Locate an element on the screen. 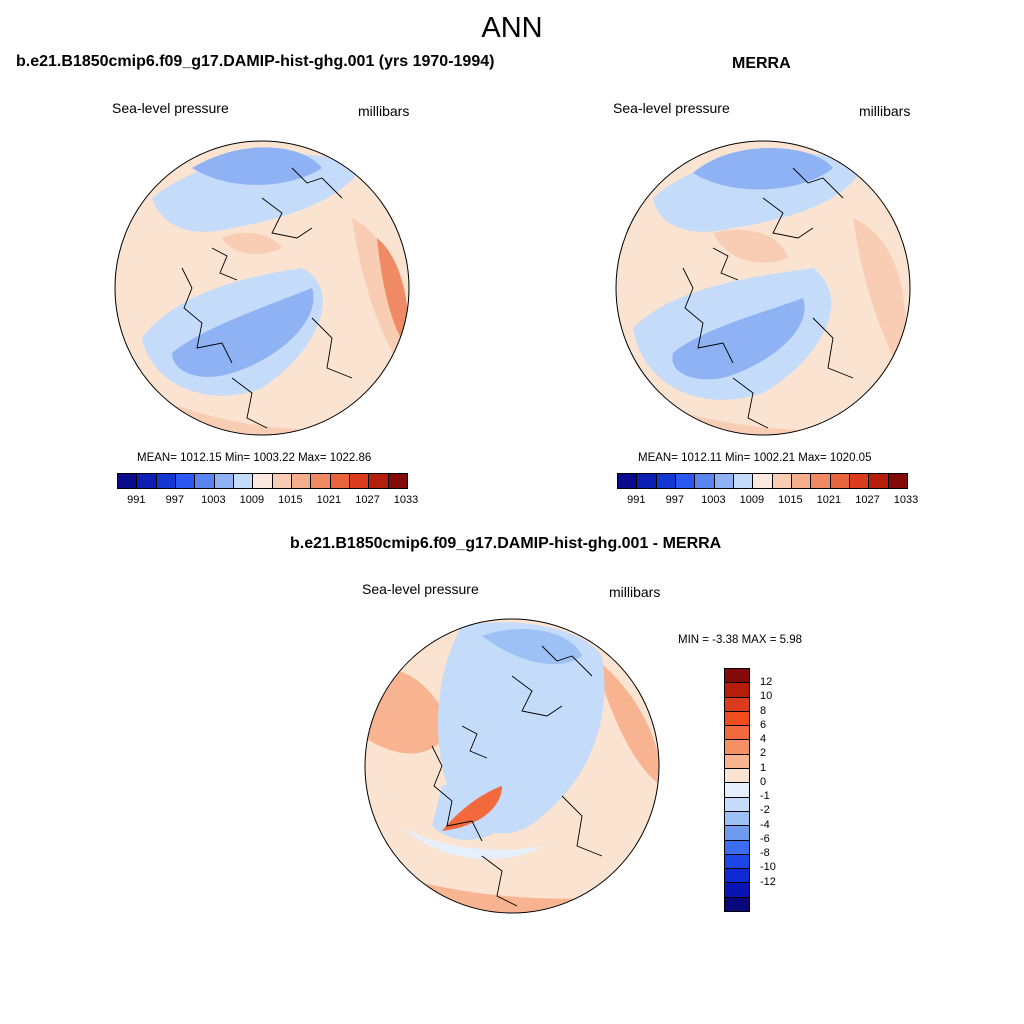 This screenshot has height=1024, width=1024. panel2-title: MERRA is located at coordinates (761, 63).